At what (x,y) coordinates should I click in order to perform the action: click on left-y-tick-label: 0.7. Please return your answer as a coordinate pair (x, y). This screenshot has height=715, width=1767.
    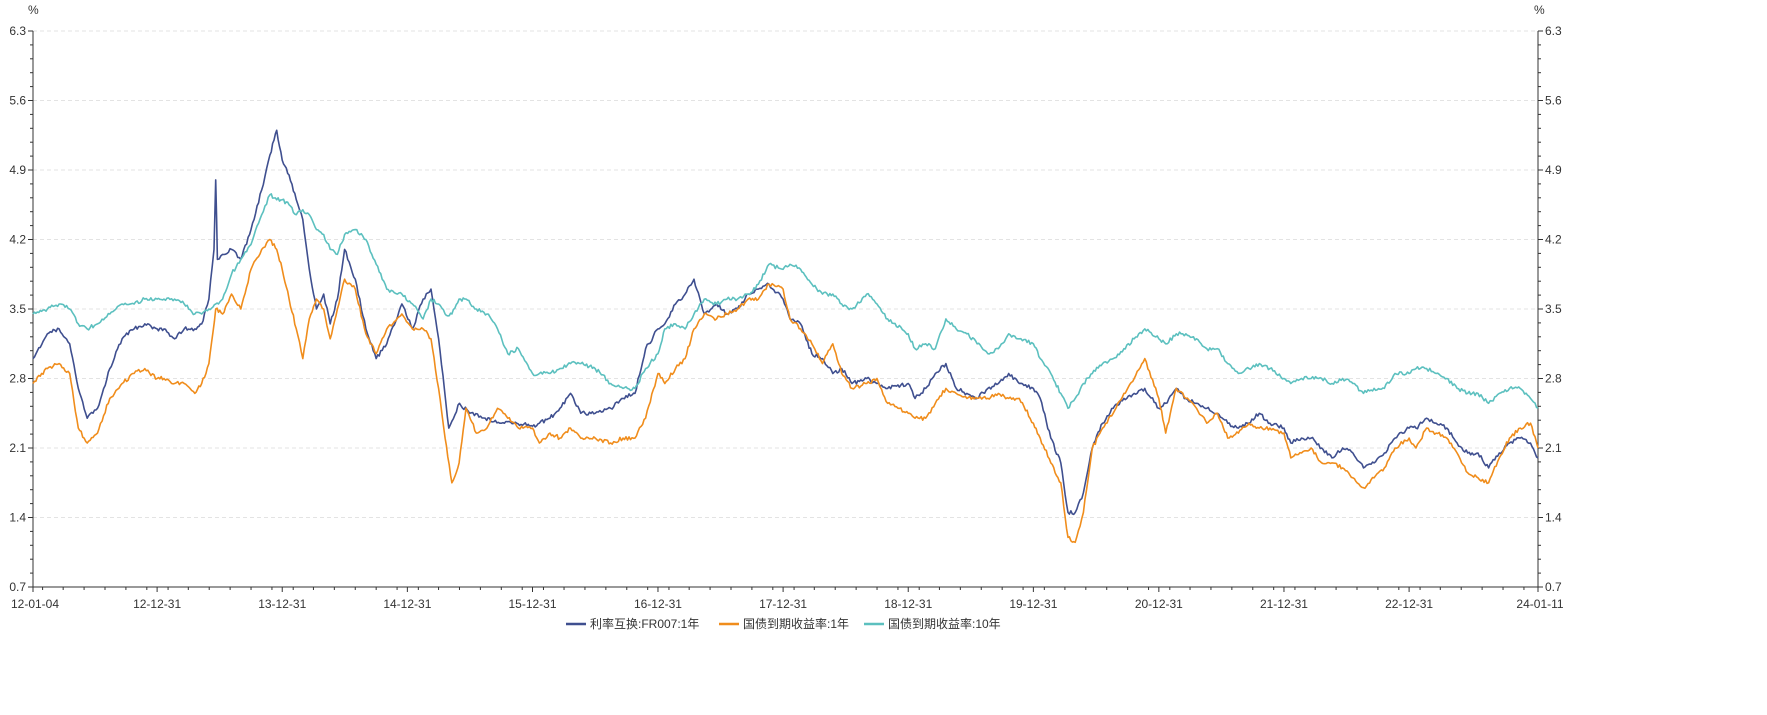
    Looking at the image, I should click on (17, 587).